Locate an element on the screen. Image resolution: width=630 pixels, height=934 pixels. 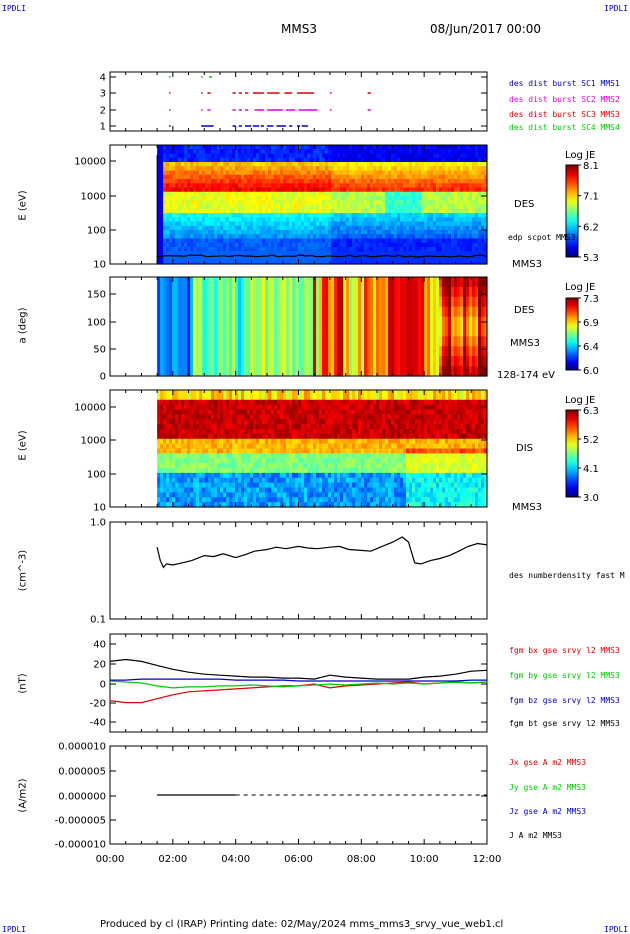
des-energy-ytick-label: 1000 is located at coordinates (93, 197).